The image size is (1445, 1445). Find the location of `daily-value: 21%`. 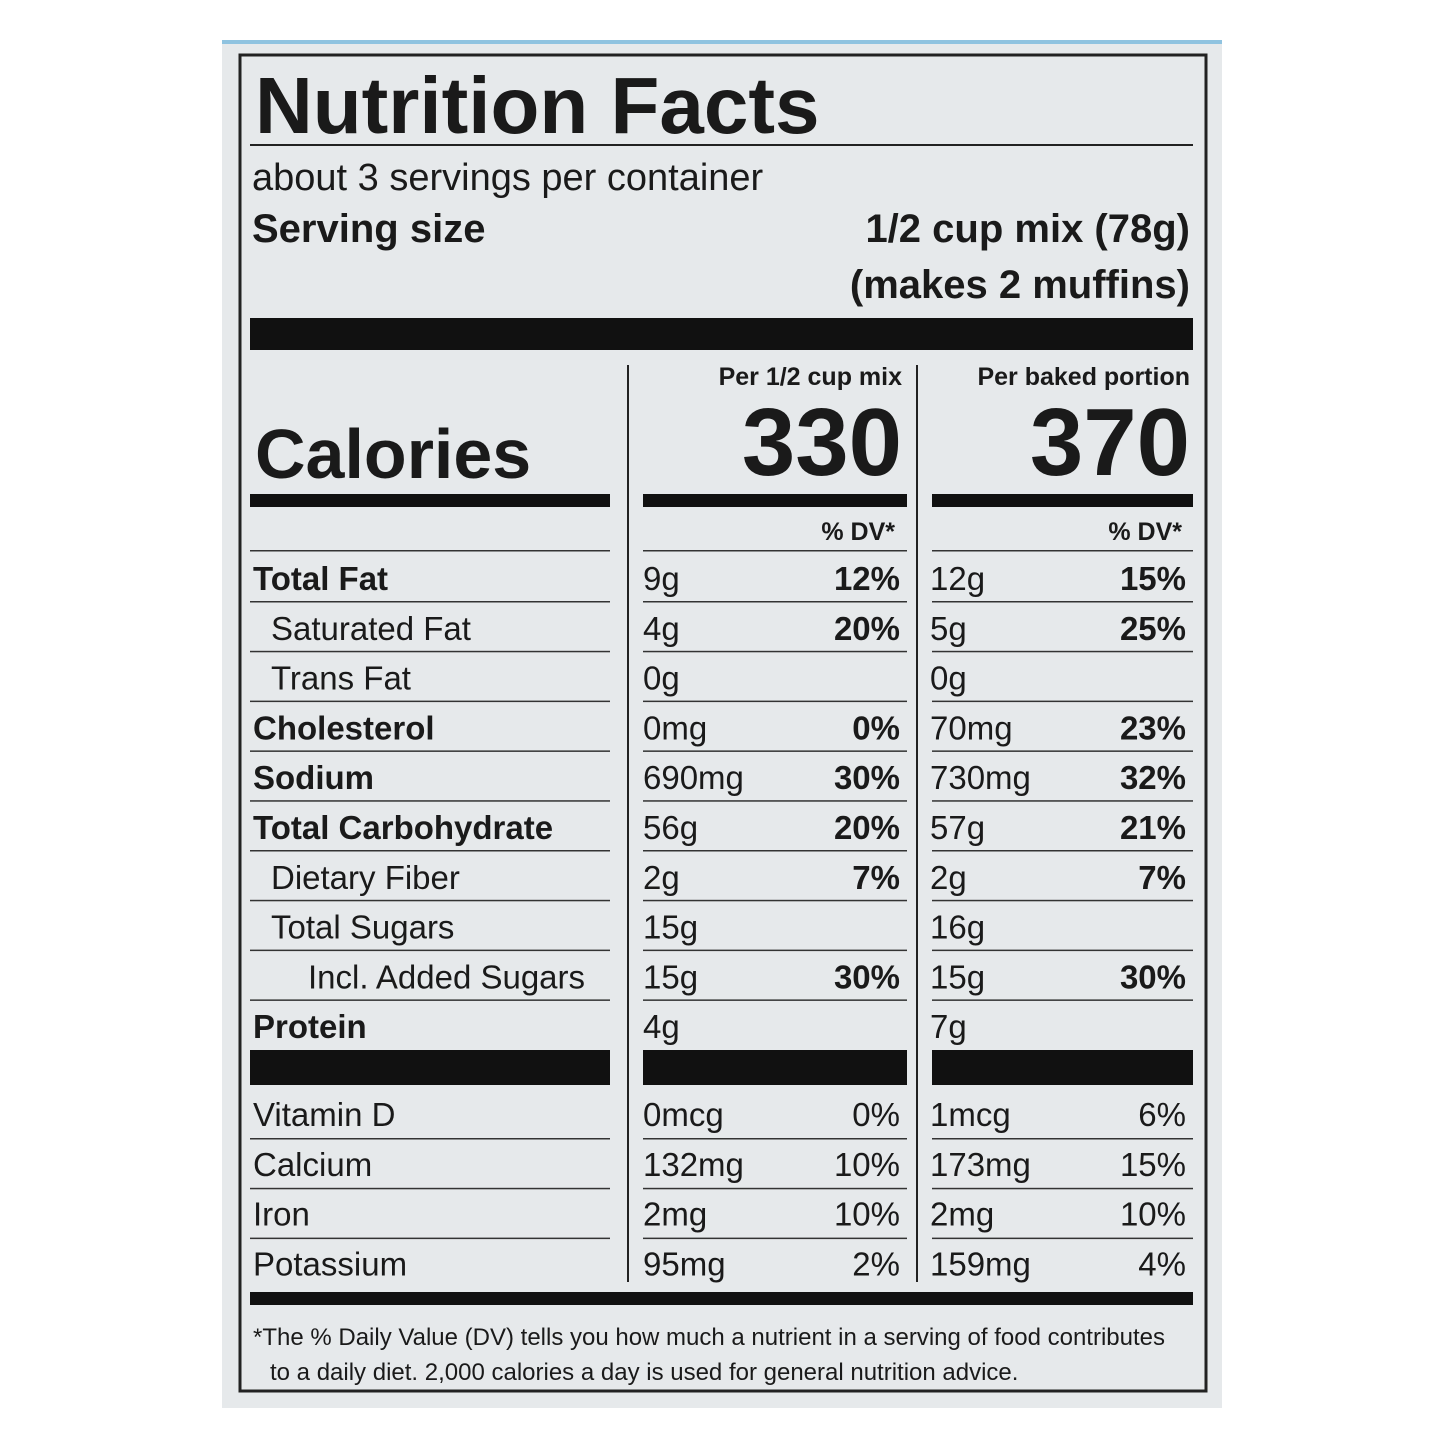

daily-value: 21% is located at coordinates (1153, 827).